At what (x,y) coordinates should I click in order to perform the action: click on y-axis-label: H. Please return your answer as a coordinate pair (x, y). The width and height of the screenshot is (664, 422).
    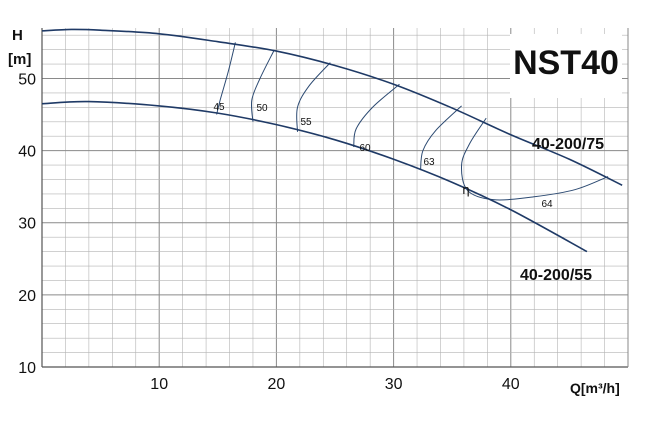
    Looking at the image, I should click on (17, 35).